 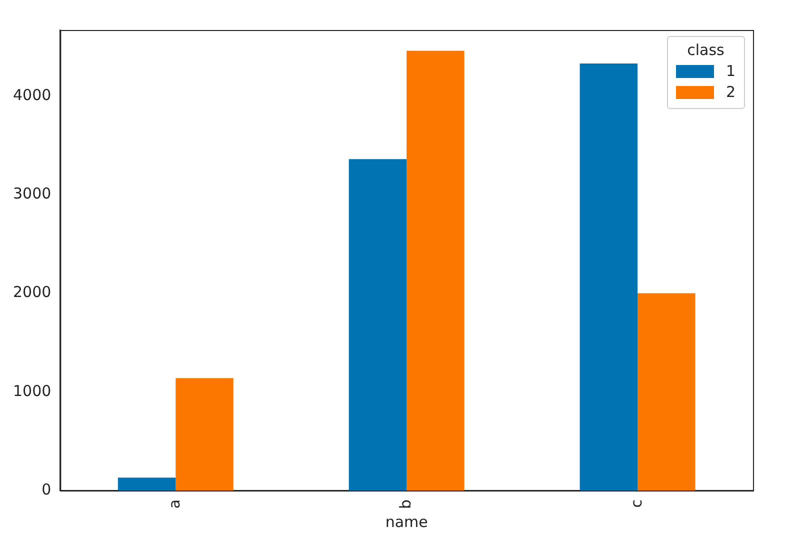 What do you see at coordinates (32, 95) in the screenshot?
I see `y-tick-label: 4000` at bounding box center [32, 95].